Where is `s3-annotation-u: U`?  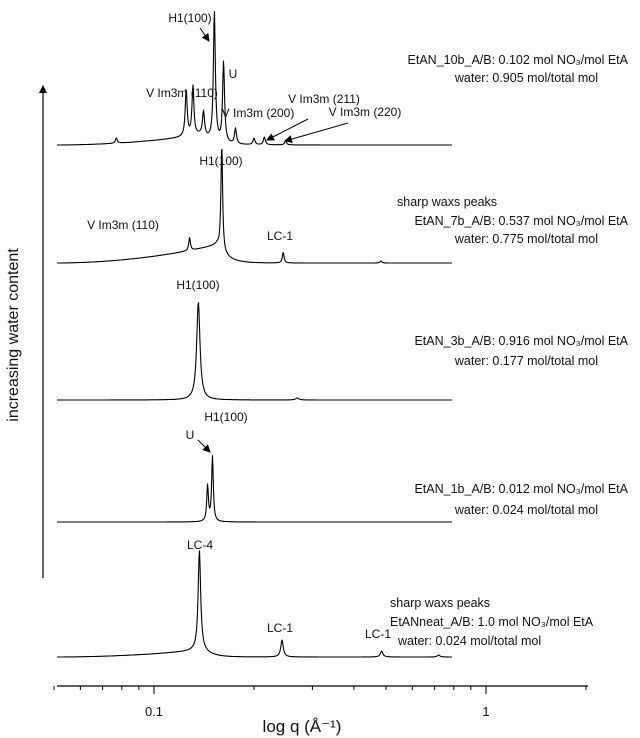 s3-annotation-u: U is located at coordinates (190, 435).